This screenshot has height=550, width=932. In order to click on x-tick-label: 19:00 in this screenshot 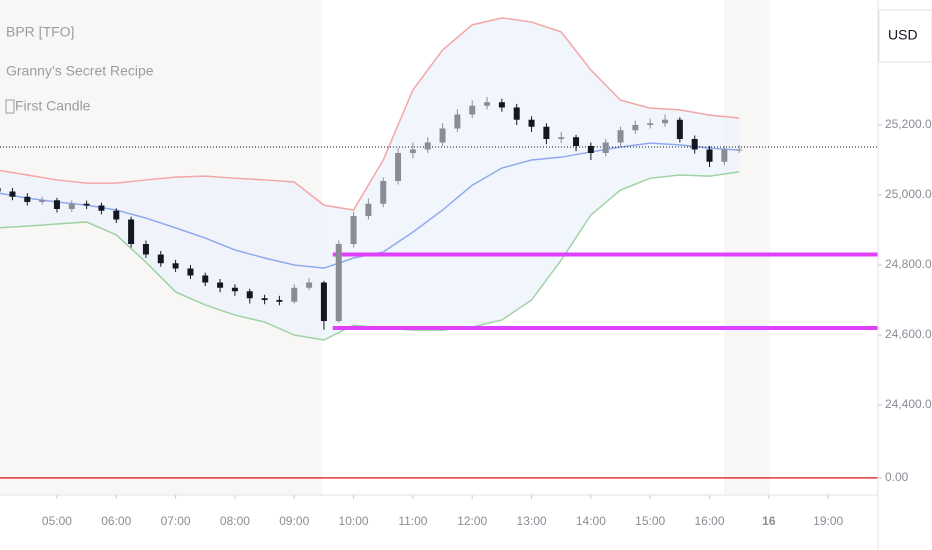, I will do `click(828, 521)`.